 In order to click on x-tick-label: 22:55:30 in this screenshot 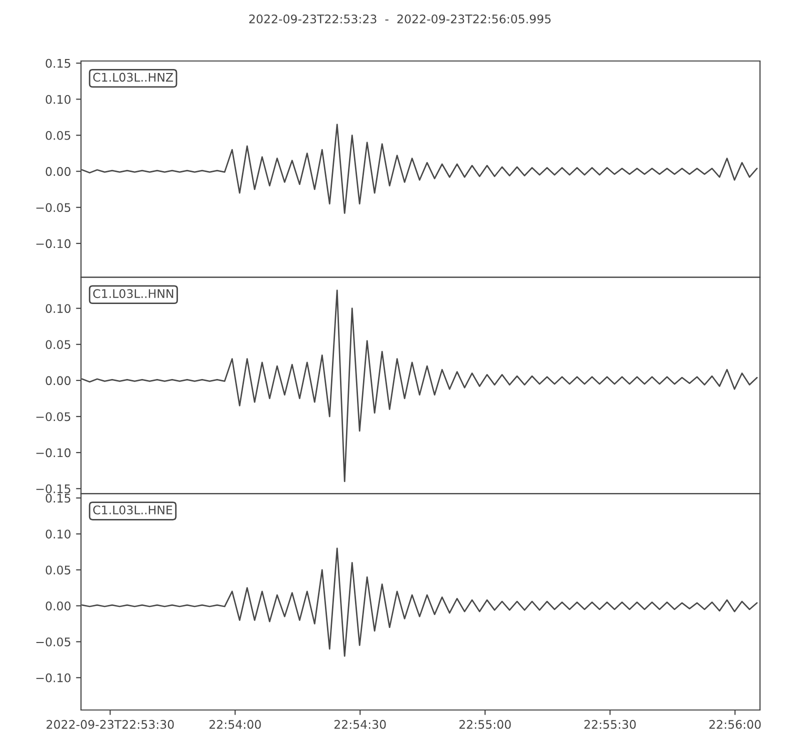, I will do `click(610, 724)`.